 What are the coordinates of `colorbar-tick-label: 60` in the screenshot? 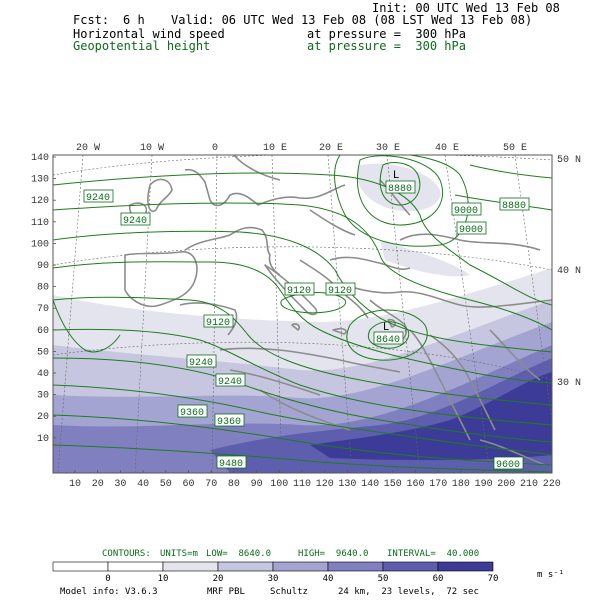 It's located at (438, 579).